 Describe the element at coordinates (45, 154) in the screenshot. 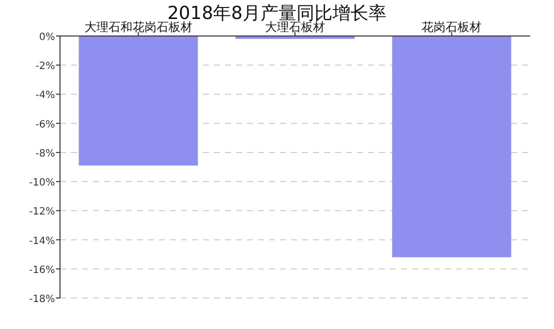

I see `y-tick-label: -8%` at that location.